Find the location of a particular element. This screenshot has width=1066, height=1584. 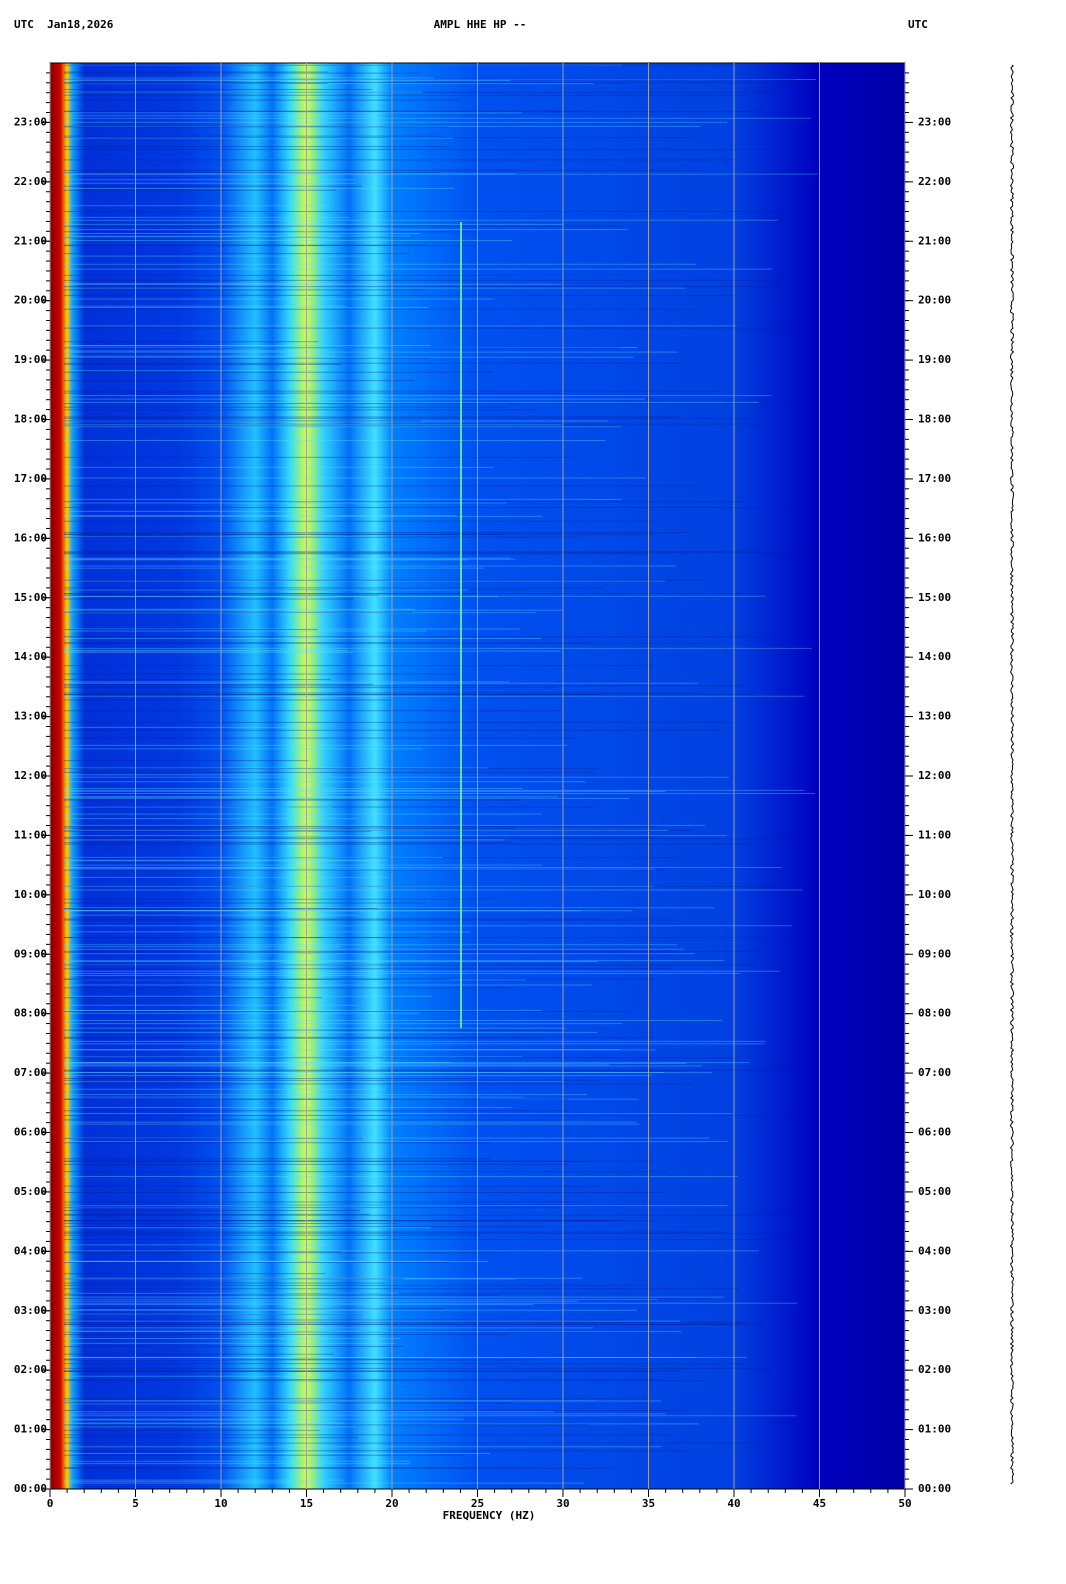

seismogram-trace is located at coordinates (1012, 774).